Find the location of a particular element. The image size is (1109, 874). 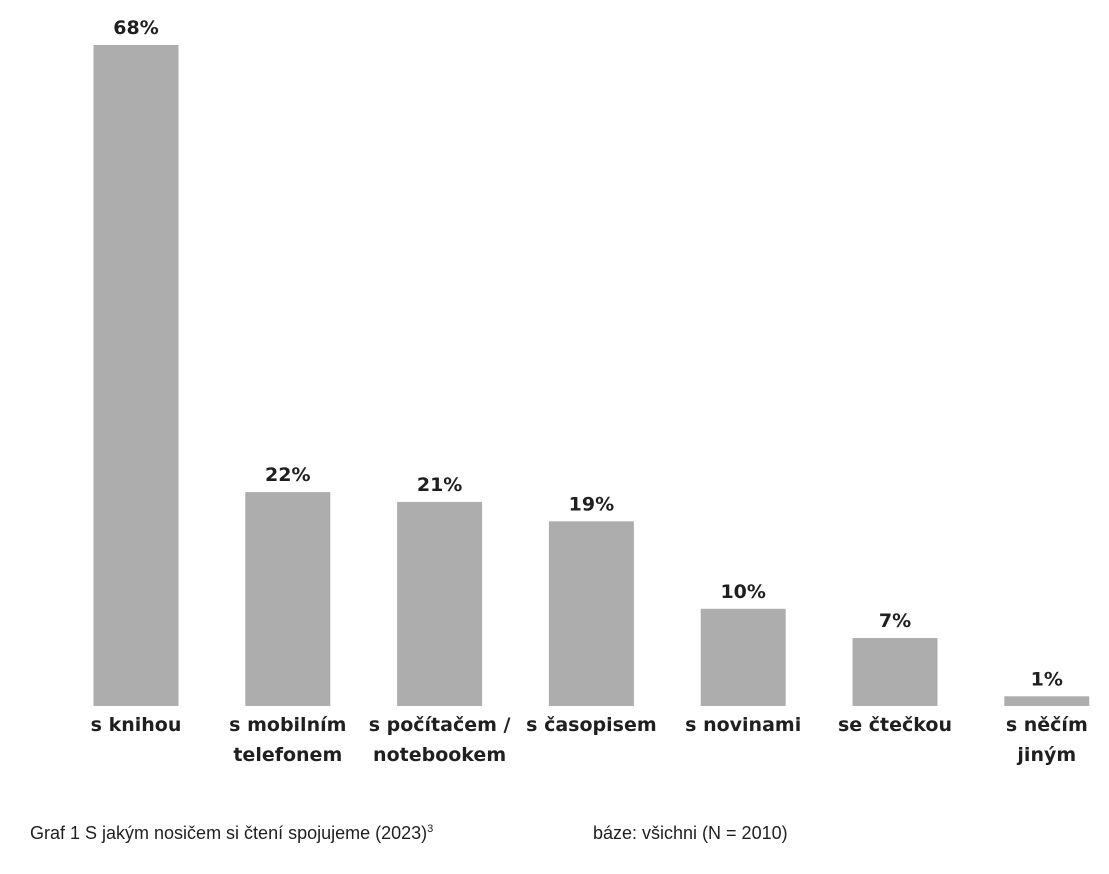

category-label: s počítačem / is located at coordinates (440, 725).